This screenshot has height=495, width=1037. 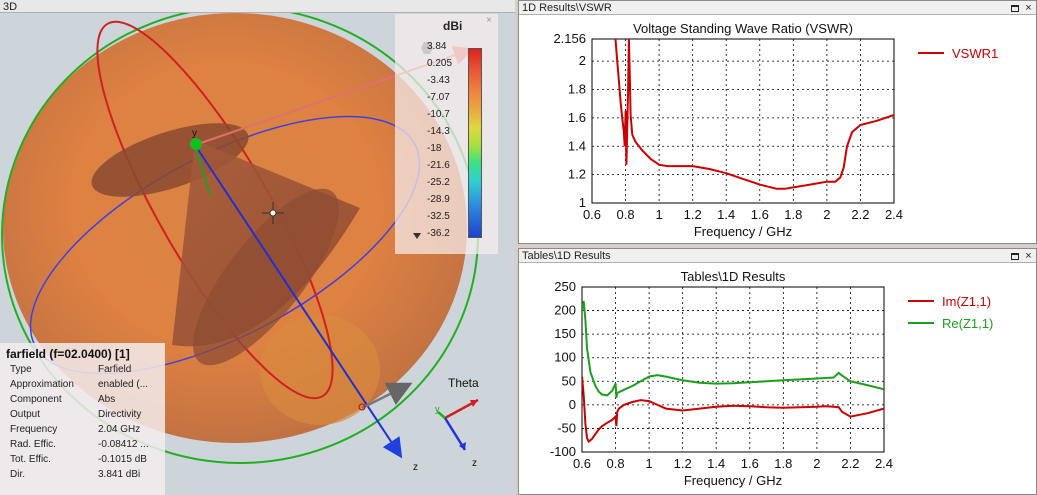 What do you see at coordinates (75, 429) in the screenshot?
I see `info-row: Frequency 2.04 GHz` at bounding box center [75, 429].